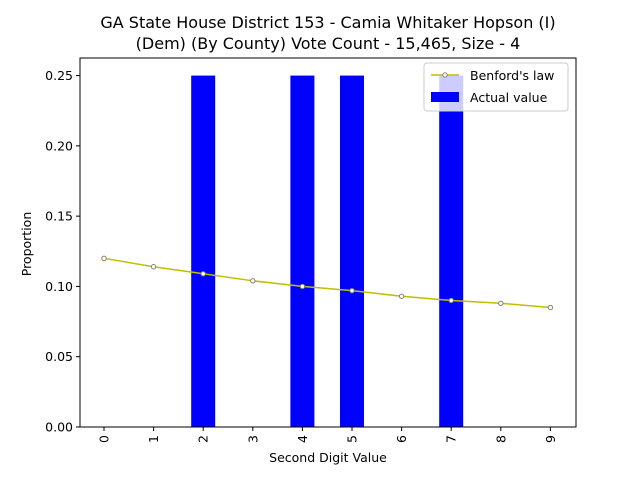 The width and height of the screenshot is (640, 480). Describe the element at coordinates (26, 244) in the screenshot. I see `y-axis-label: Proportion` at that location.